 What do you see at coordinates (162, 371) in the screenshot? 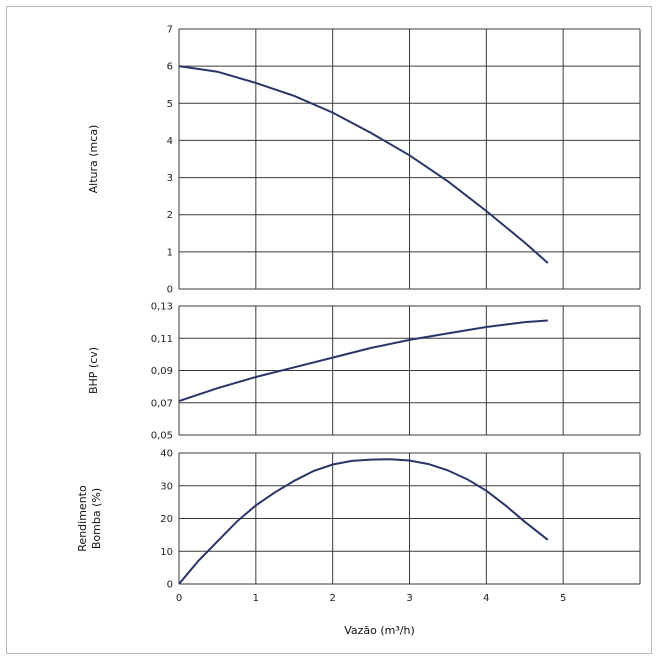
I see `y-tick-label: 0,09` at bounding box center [162, 371].